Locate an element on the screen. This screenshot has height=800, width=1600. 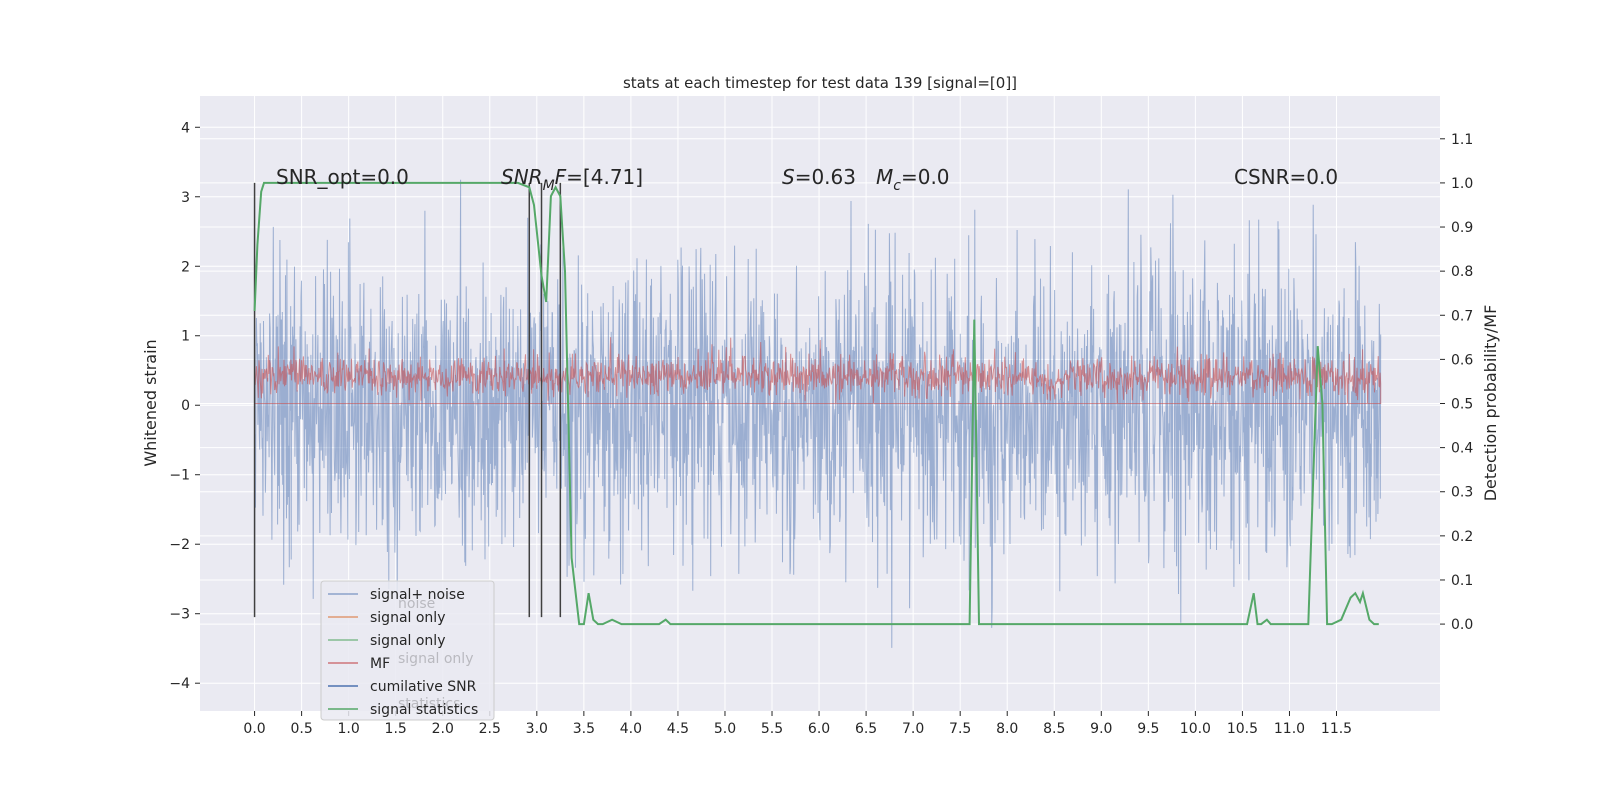
annotation-snr-mf: SNRMF=[4.71] is located at coordinates (572, 179).